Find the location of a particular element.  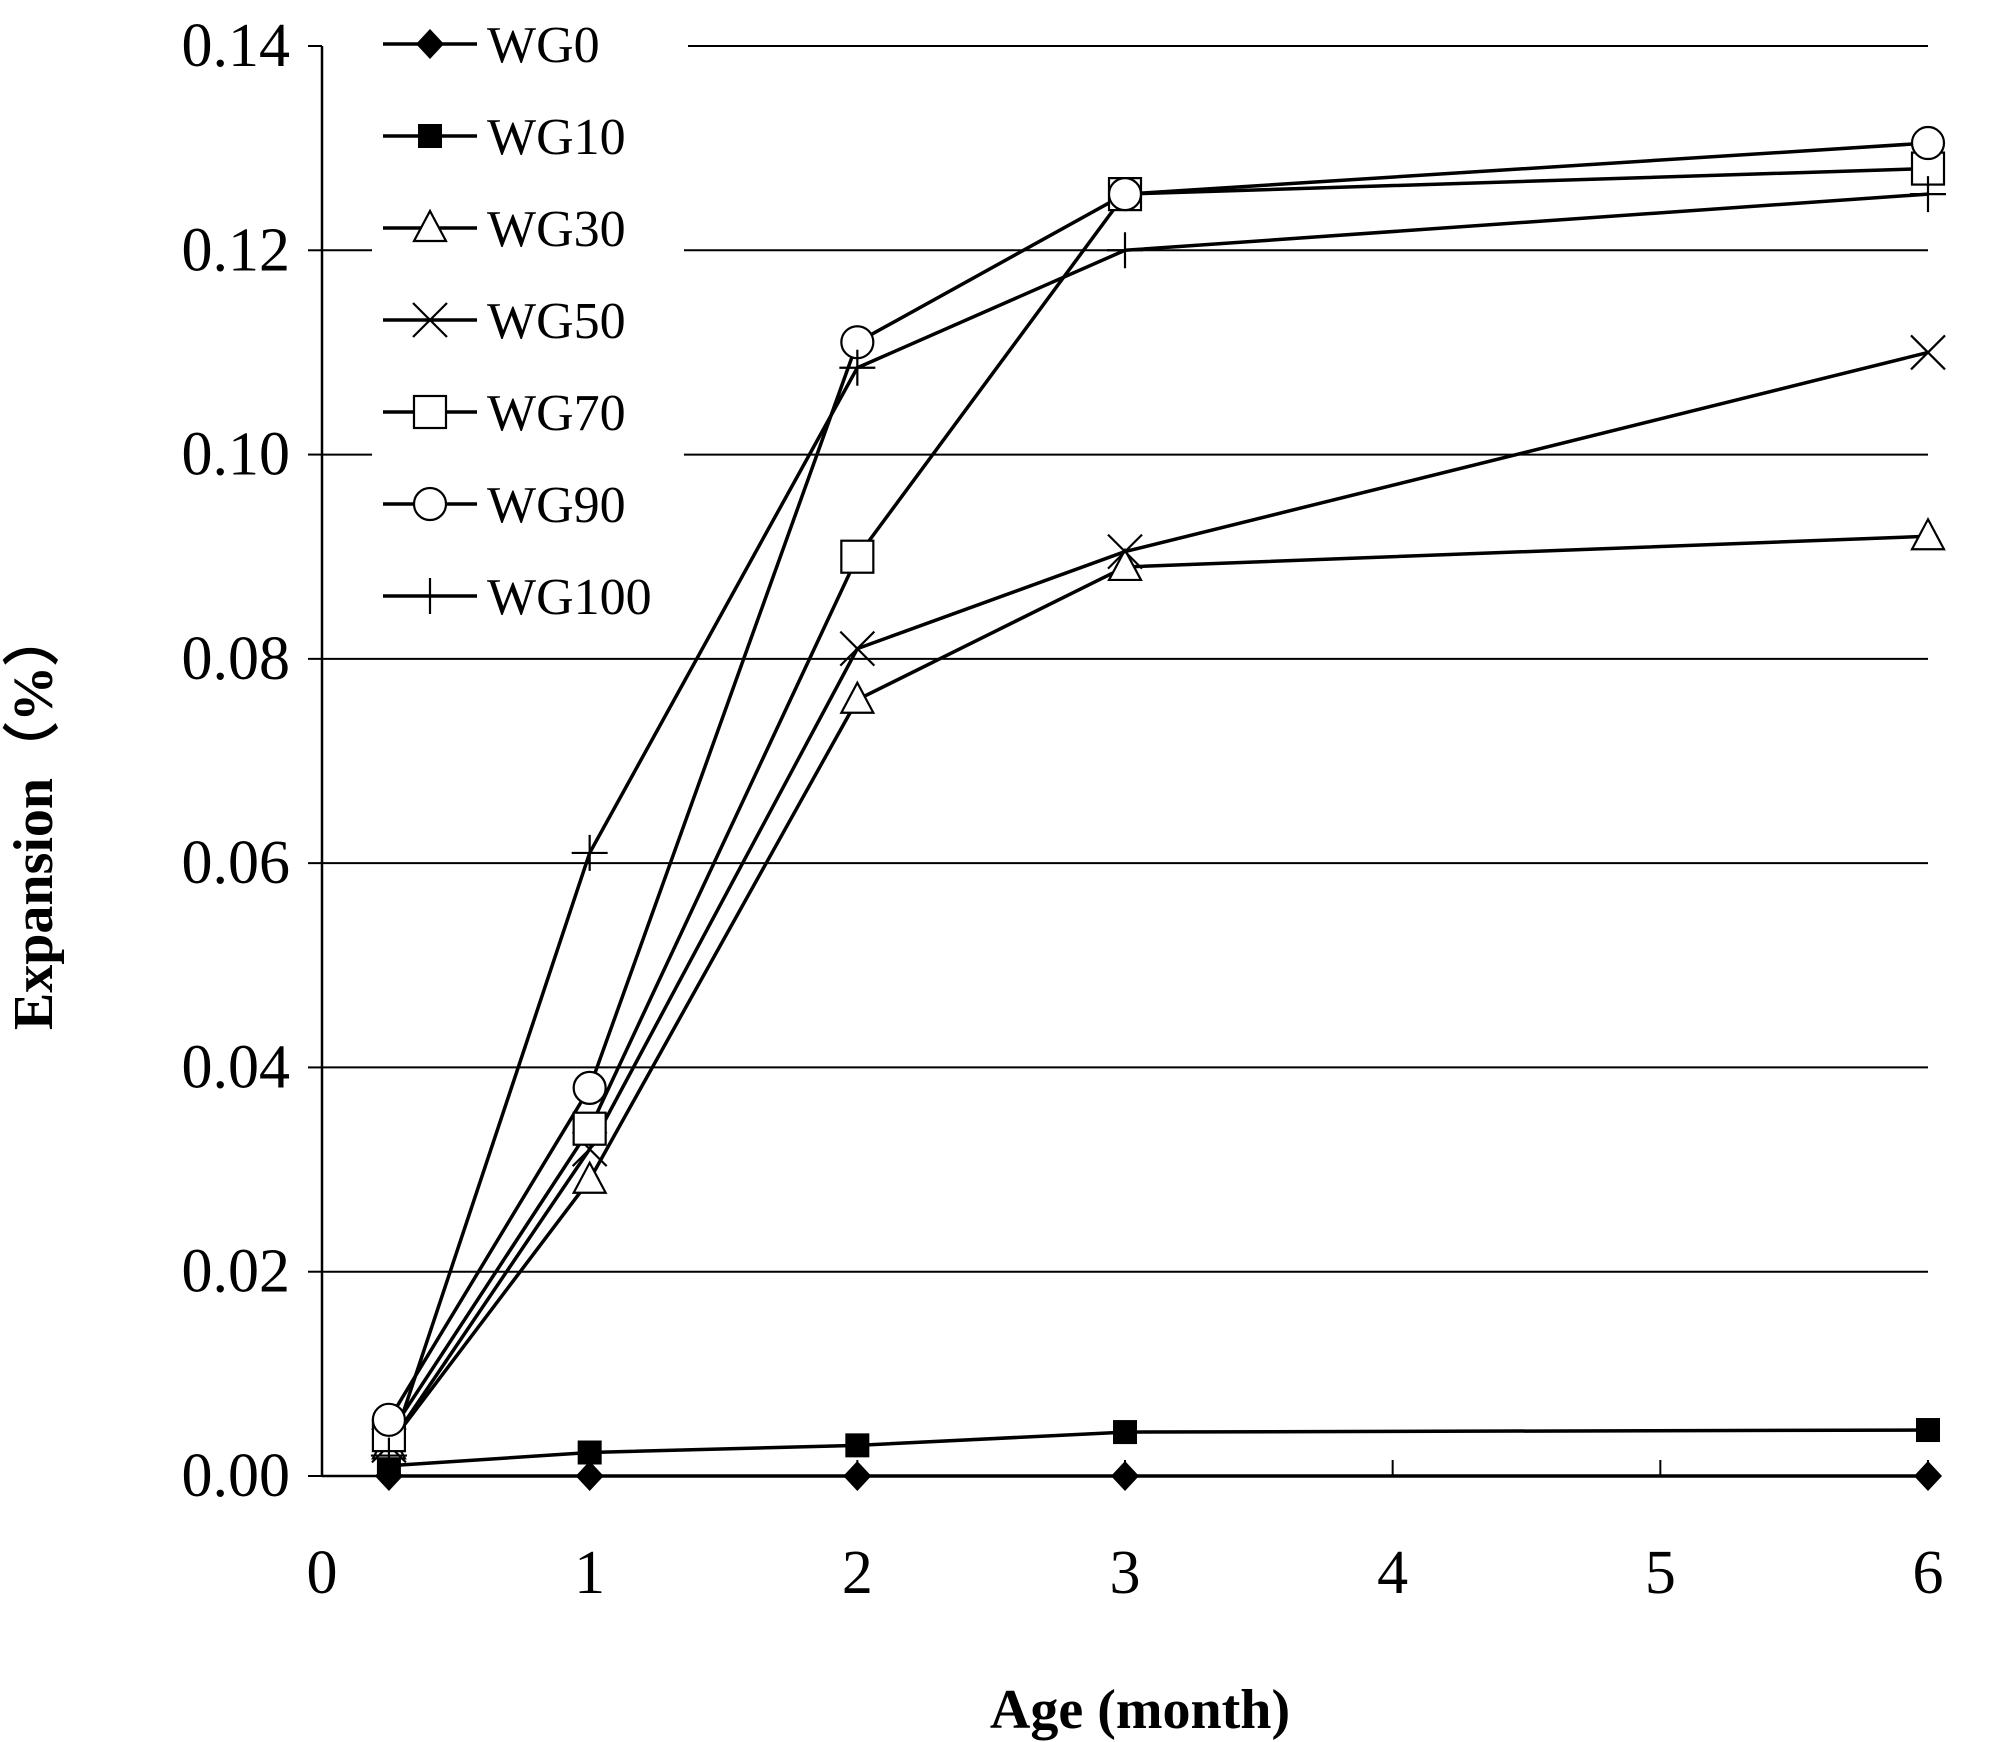

legend-label-WG0: WG0 is located at coordinates (543, 45).